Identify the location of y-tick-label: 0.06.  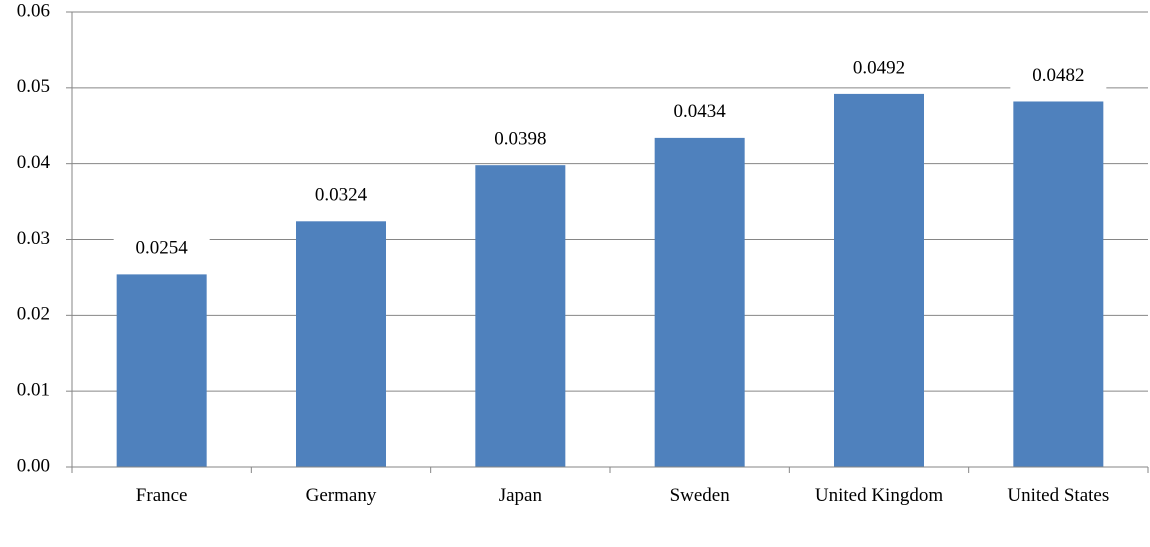
(33, 10).